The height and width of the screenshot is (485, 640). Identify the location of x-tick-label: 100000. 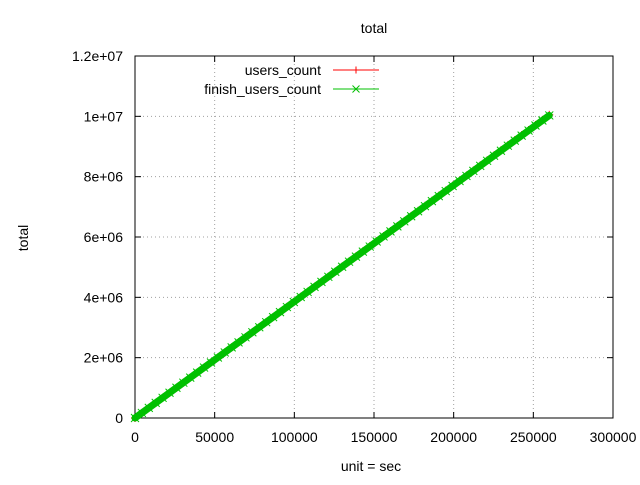
(294, 437).